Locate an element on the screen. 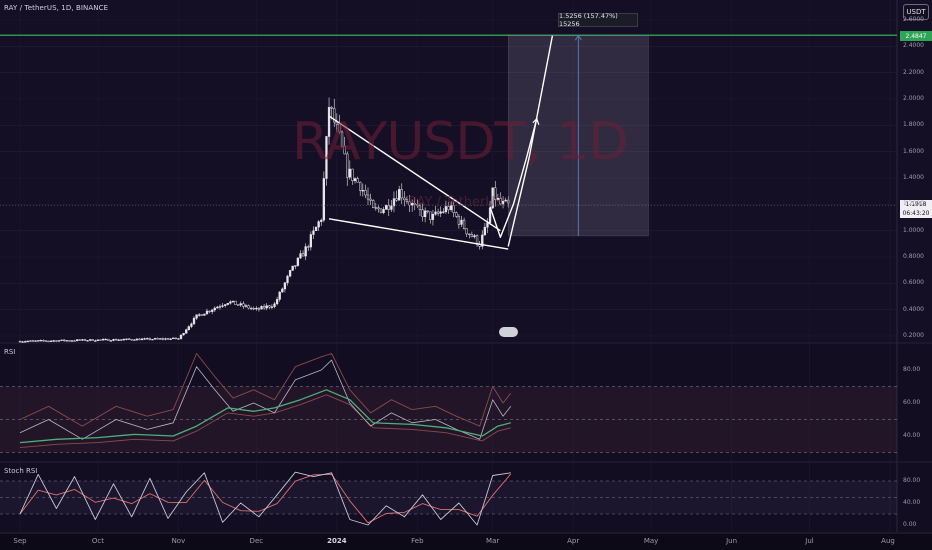  stoch-band-fill is located at coordinates (448, 497).